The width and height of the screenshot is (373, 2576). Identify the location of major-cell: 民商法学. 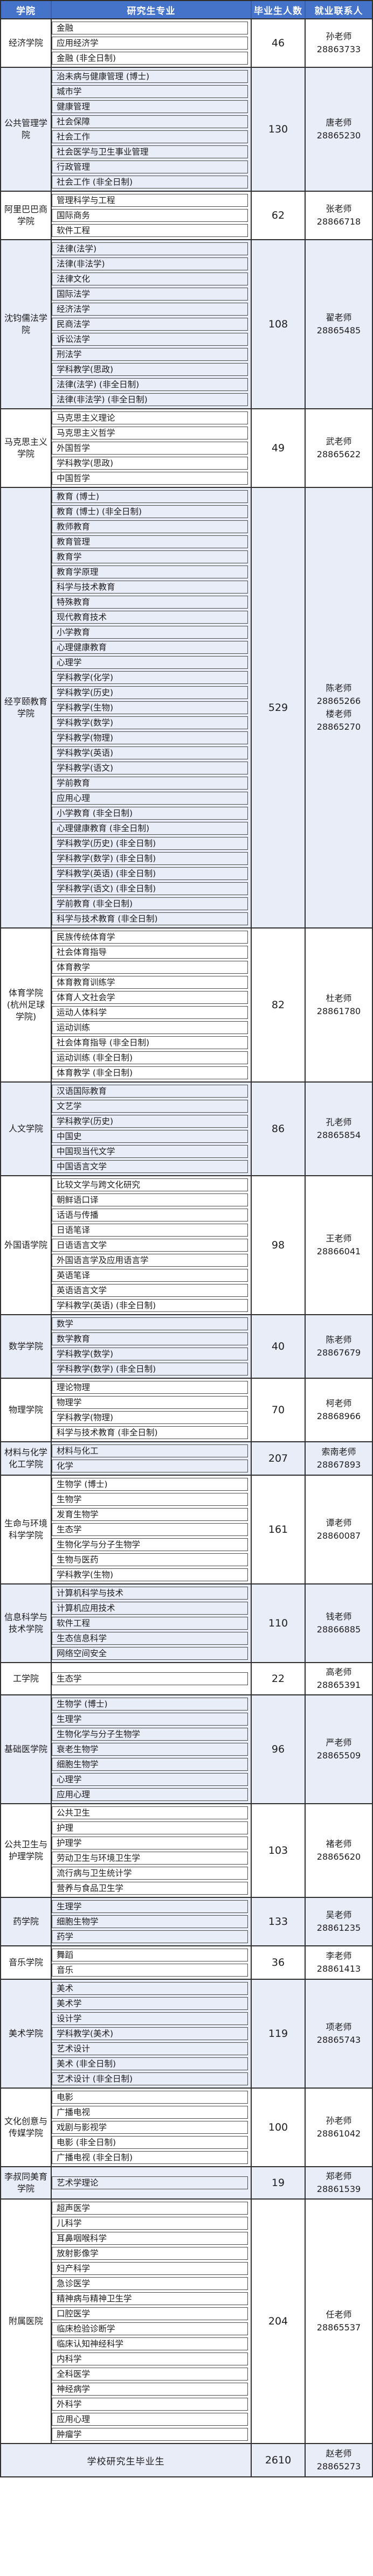
(150, 324).